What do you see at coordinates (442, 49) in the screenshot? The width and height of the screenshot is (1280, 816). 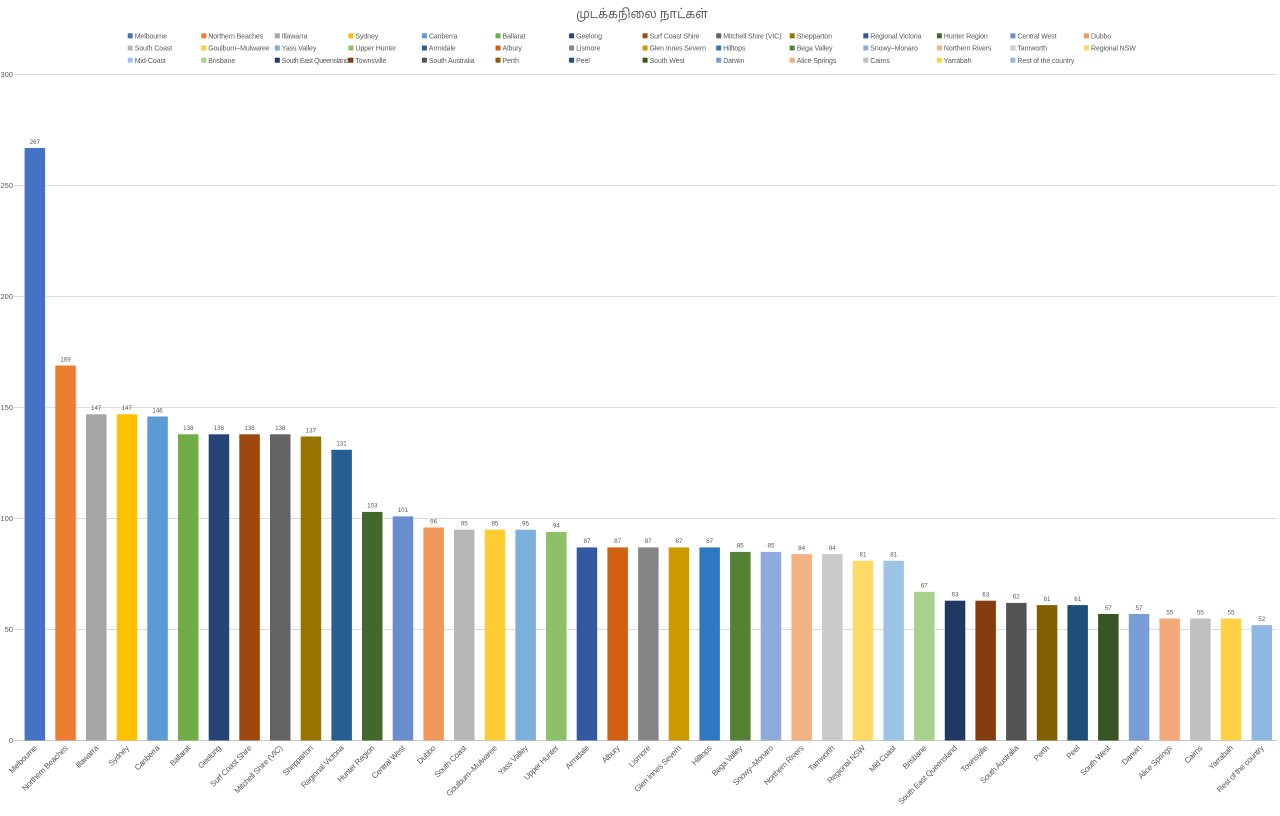 I see `svg-text: Armidale` at bounding box center [442, 49].